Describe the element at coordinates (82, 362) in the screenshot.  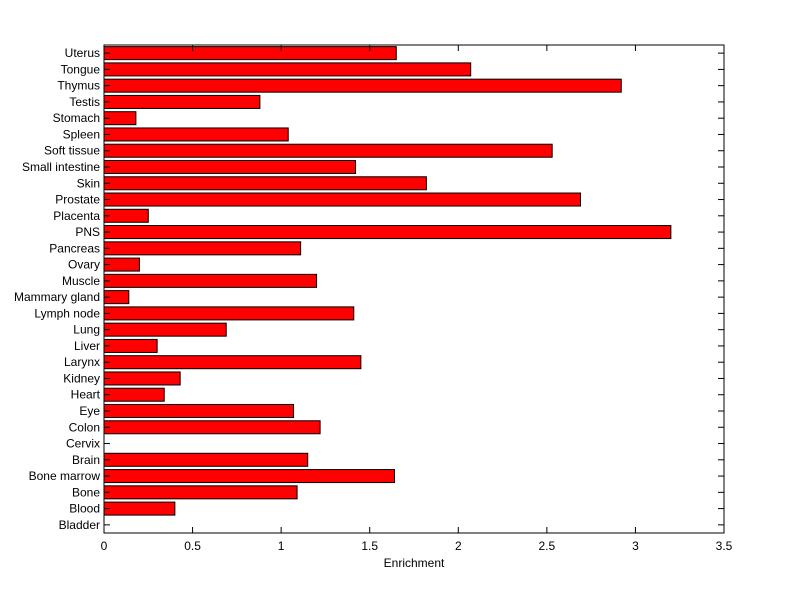
I see `y-tick-label: Larynx` at that location.